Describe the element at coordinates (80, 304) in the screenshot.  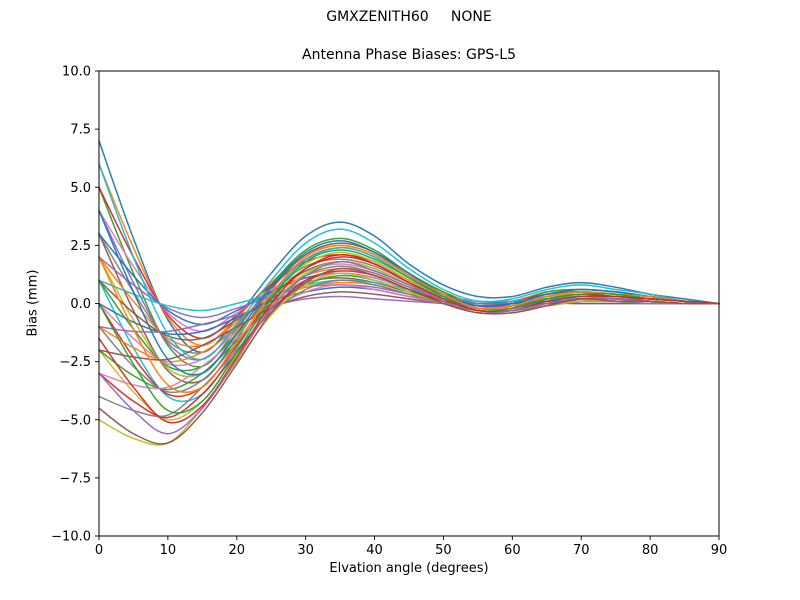
I see `y-tick-label: 0.0` at that location.